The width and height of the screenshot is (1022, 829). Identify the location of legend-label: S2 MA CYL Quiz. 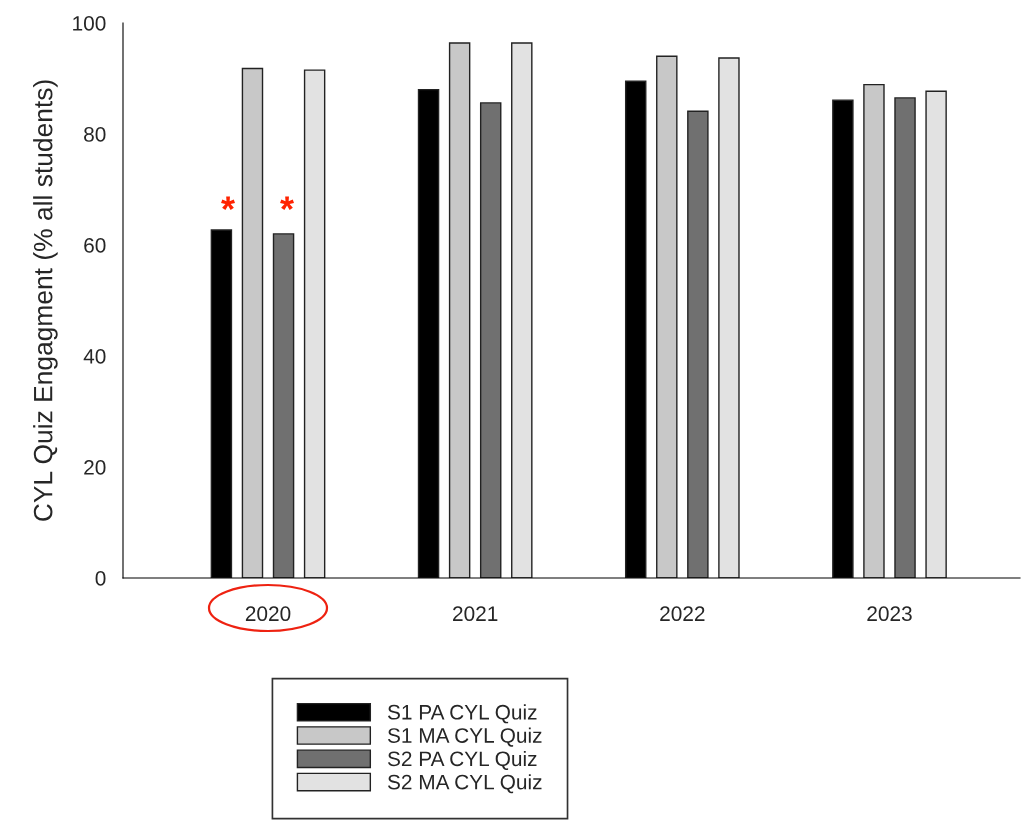
(464, 784).